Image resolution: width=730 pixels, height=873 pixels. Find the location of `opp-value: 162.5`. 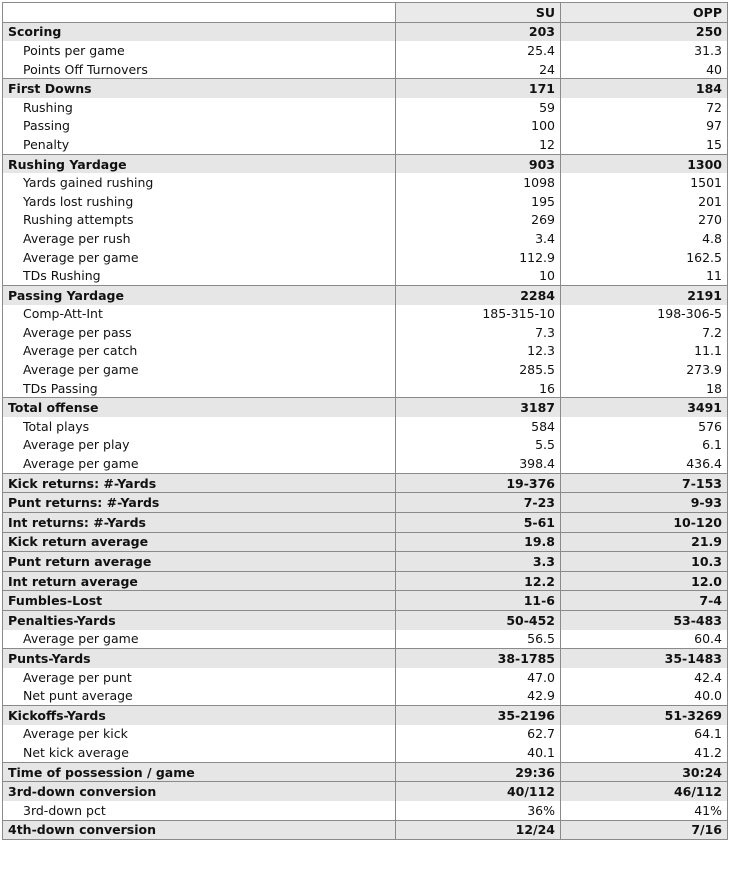

opp-value: 162.5 is located at coordinates (644, 257).